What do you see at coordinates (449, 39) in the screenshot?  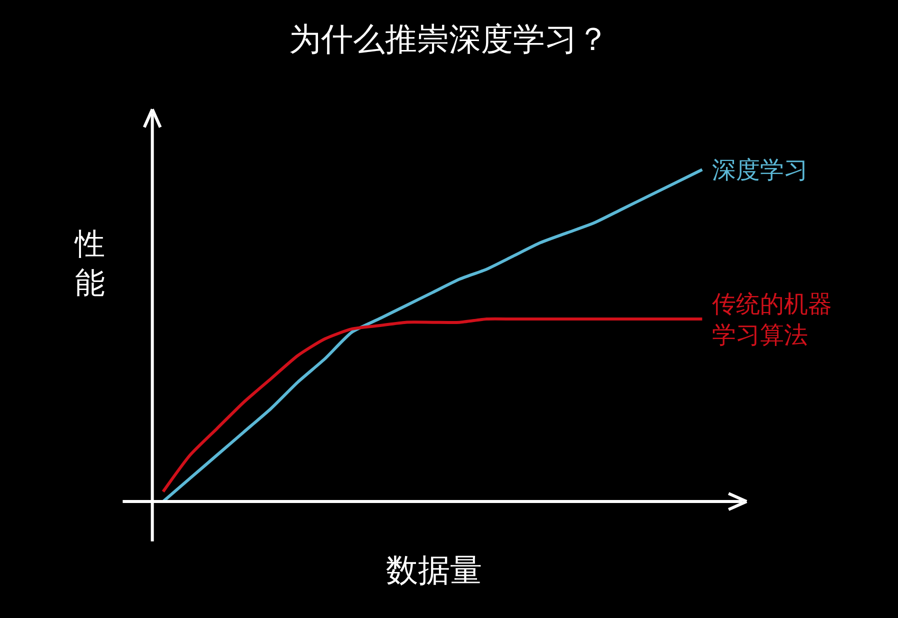 I see `chart-title: 为什么推崇深度学习？` at bounding box center [449, 39].